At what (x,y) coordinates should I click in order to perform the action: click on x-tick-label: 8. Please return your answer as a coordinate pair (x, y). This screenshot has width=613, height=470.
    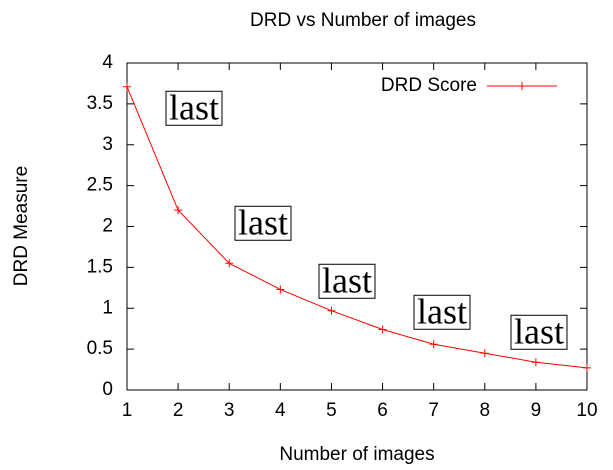
    Looking at the image, I should click on (484, 410).